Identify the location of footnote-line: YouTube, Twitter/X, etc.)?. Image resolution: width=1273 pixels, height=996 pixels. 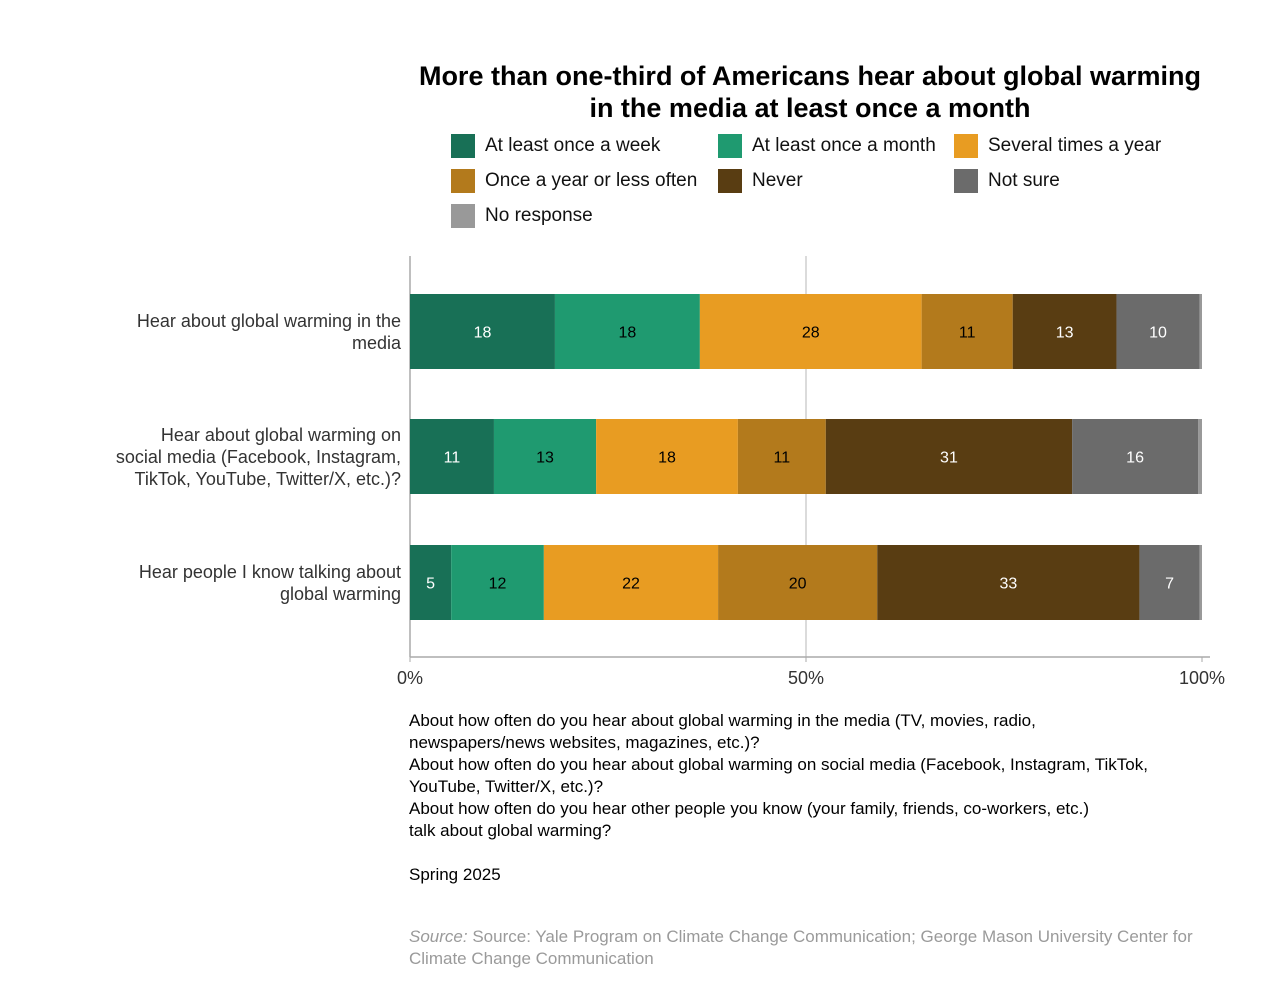
(506, 786).